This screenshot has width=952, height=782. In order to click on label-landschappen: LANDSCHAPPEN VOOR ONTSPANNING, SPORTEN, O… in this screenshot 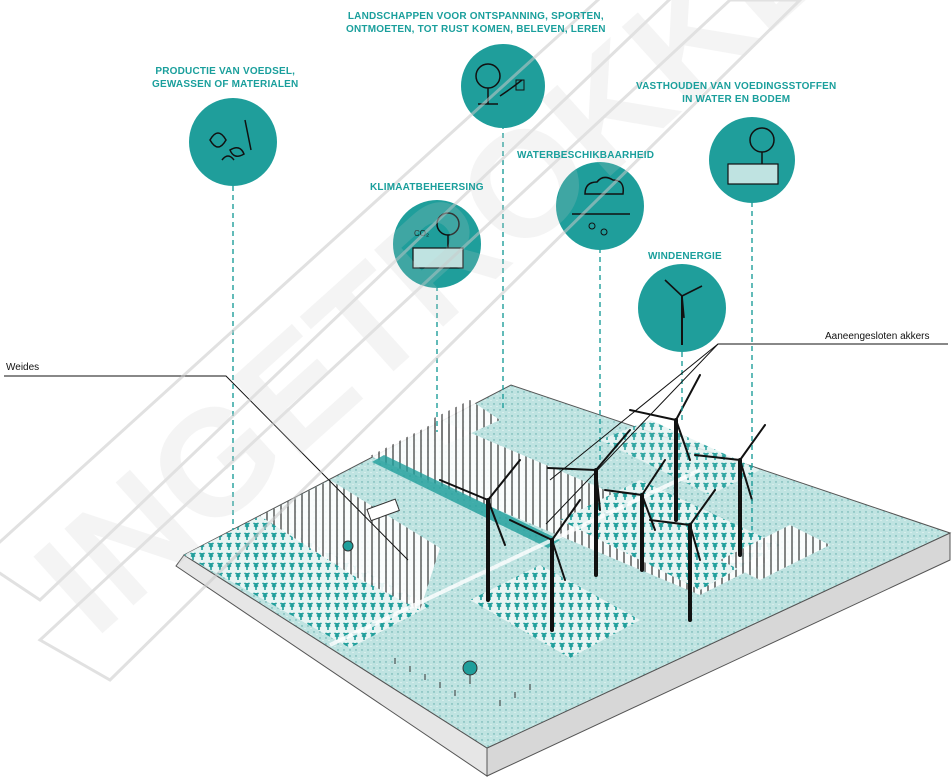, I will do `click(476, 23)`.